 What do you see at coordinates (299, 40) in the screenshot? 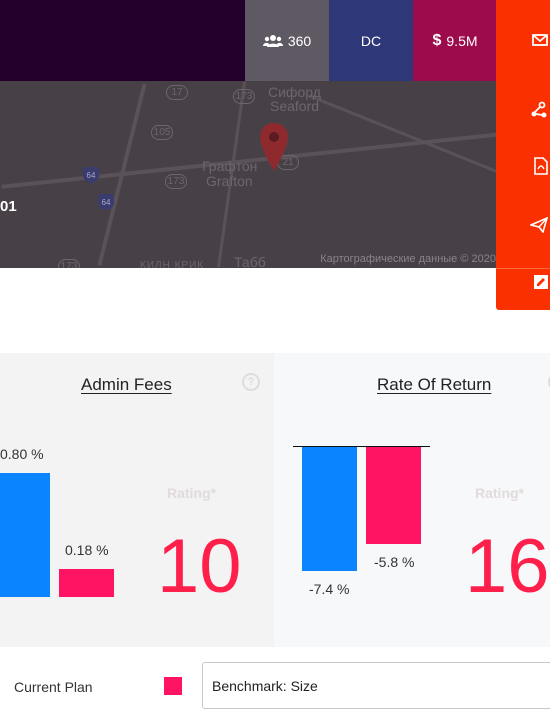
I see `members-count: 360` at bounding box center [299, 40].